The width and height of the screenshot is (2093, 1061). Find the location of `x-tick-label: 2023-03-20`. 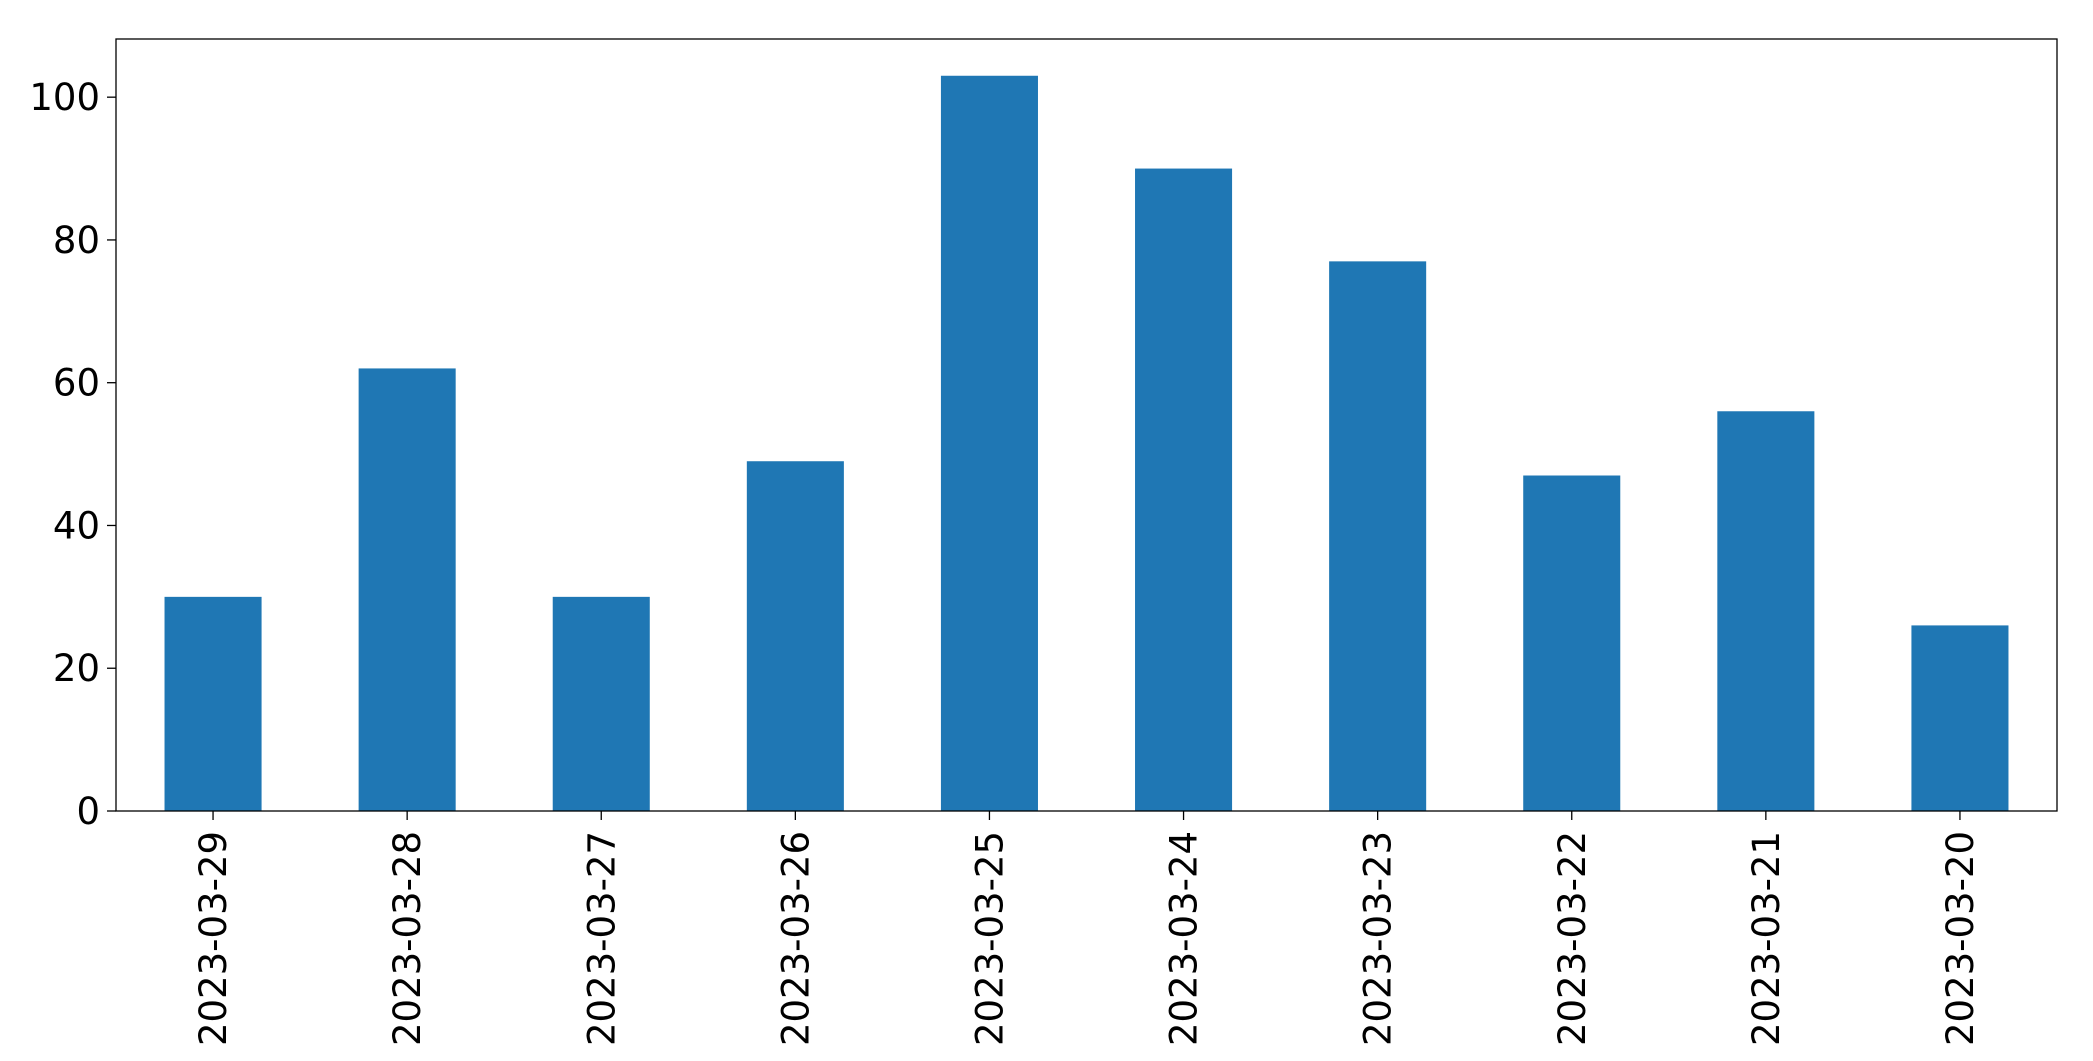

x-tick-label: 2023-03-20 is located at coordinates (1960, 938).